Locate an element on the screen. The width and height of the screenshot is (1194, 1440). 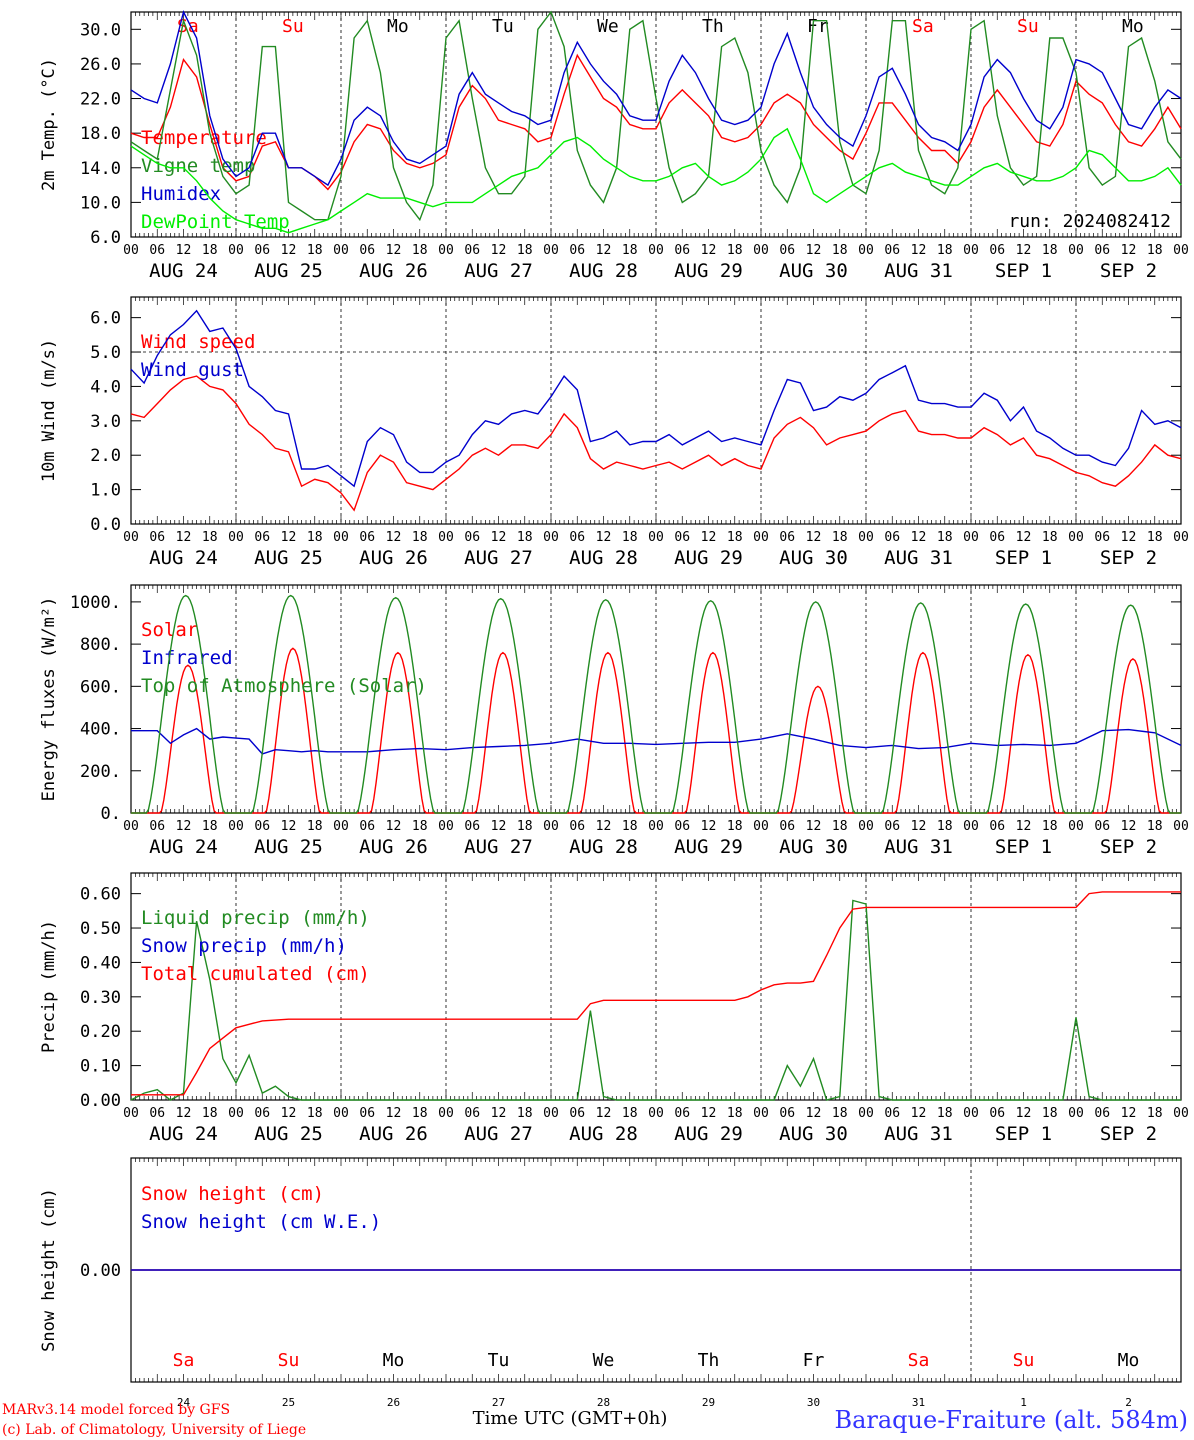
weekday-label: Fr is located at coordinates (814, 1360).